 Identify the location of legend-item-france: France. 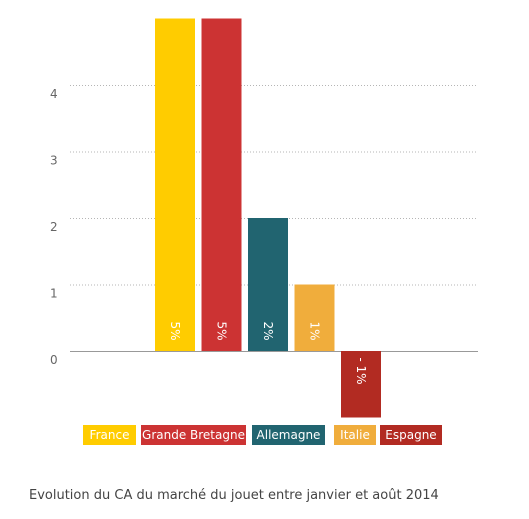
(109, 435).